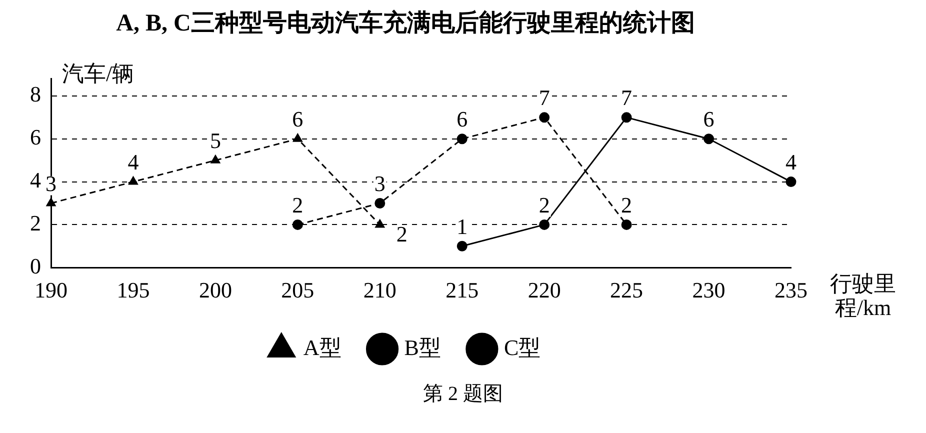  Describe the element at coordinates (863, 295) in the screenshot. I see `x-axis-title: 行驶里程/km` at that location.